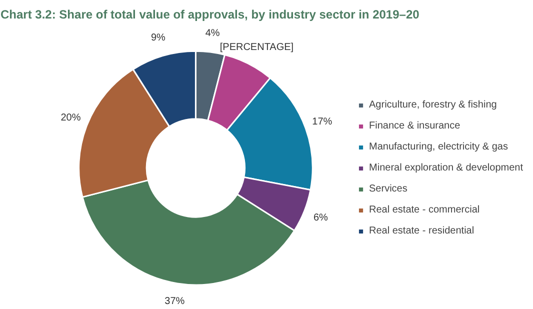  I want to click on data-label: 20%, so click(70, 118).